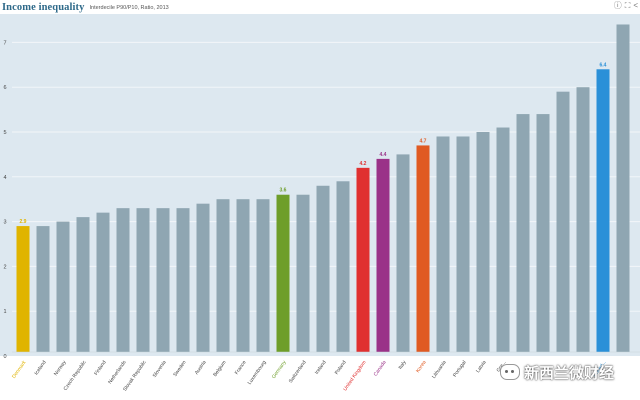  I want to click on x-tick-label: Luxembourg, so click(257, 373).